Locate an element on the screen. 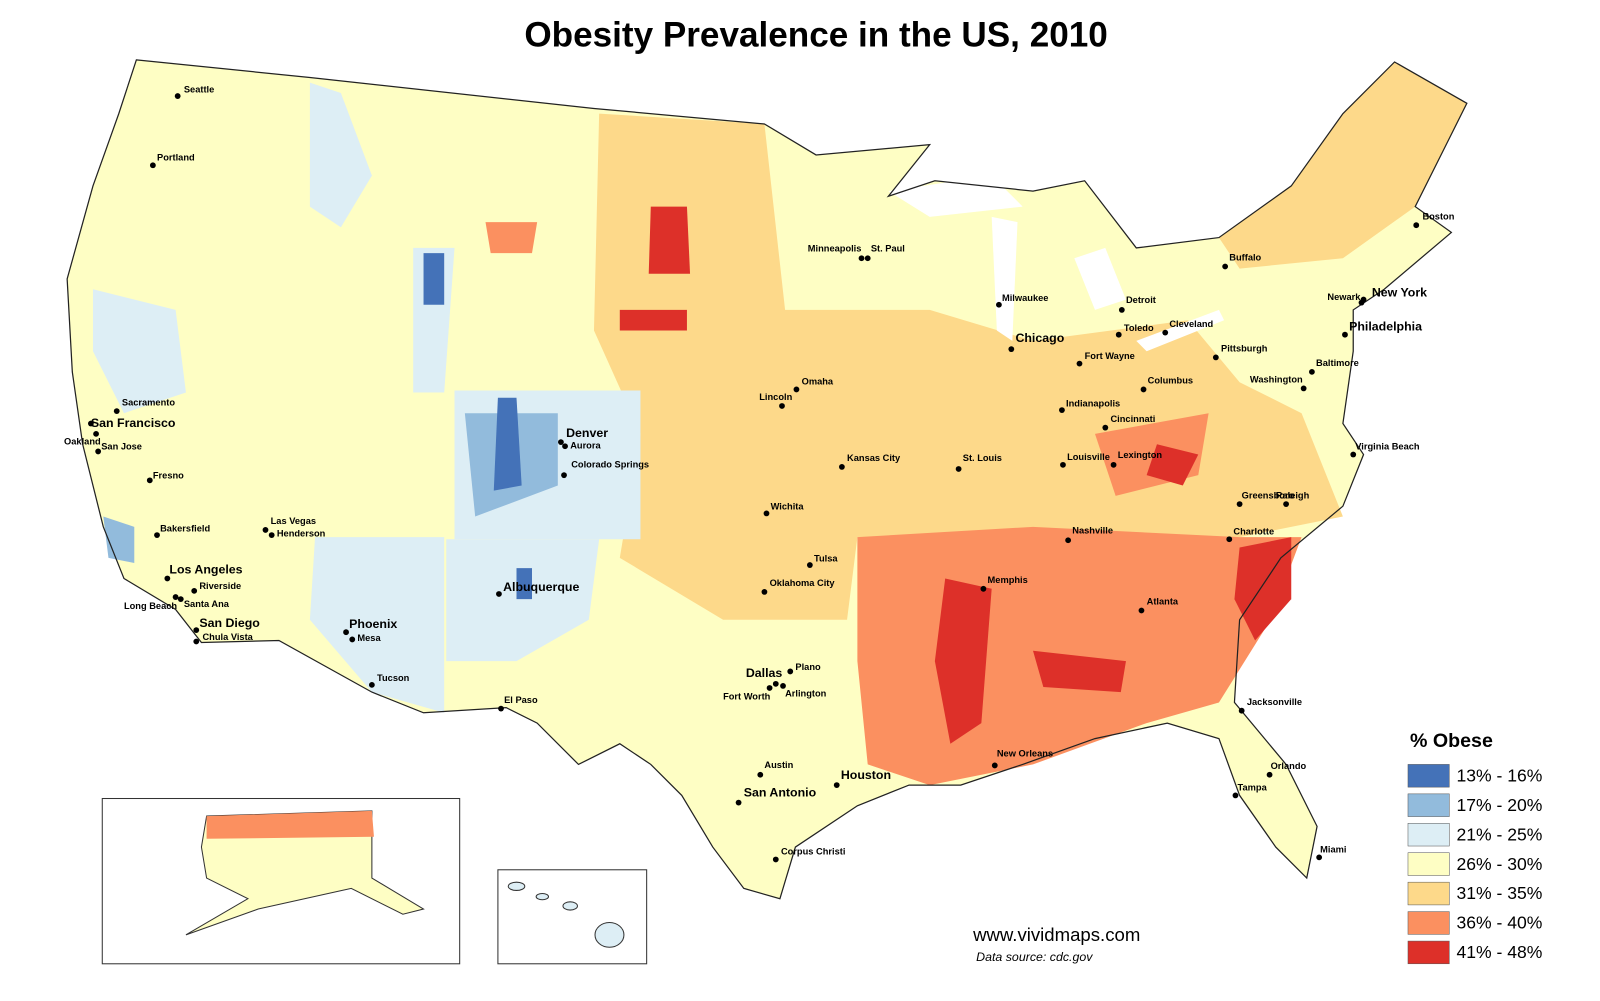 The image size is (1600, 1001). alaska is located at coordinates (305, 873).